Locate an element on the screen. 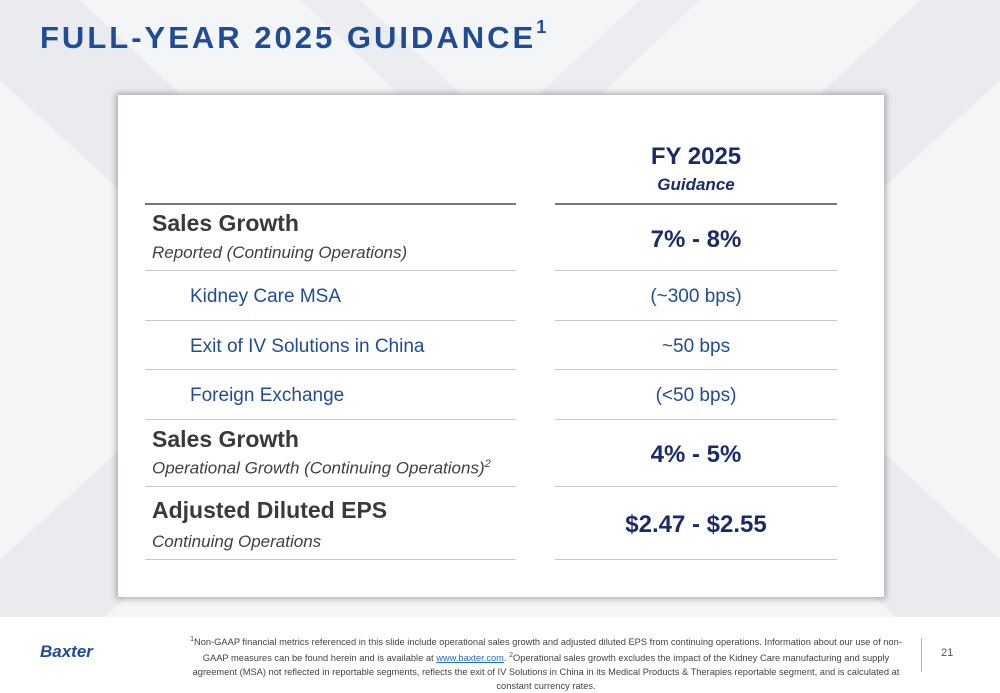  row-value-foreign-exchange: (<50 bps) is located at coordinates (696, 395).